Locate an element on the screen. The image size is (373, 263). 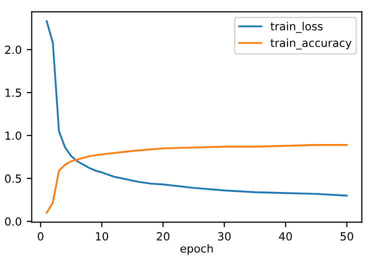
x-axis-title: epoch is located at coordinates (196, 249).